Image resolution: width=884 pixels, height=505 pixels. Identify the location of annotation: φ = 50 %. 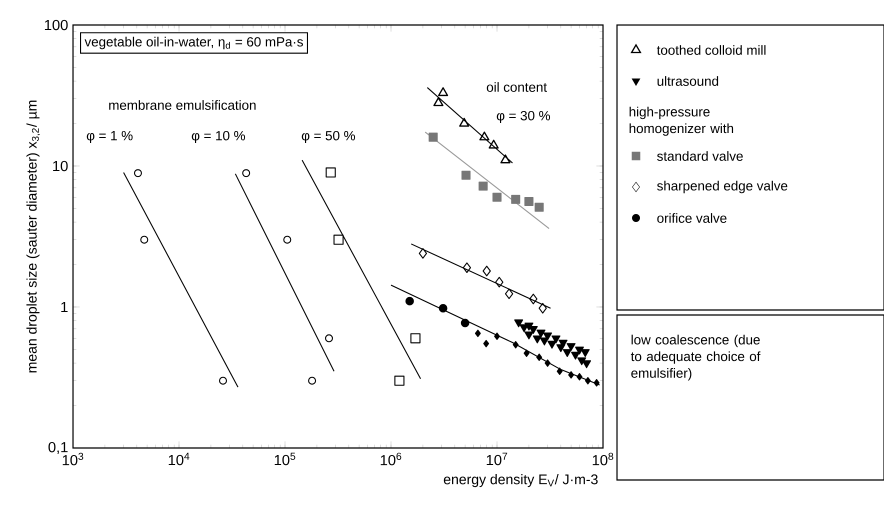
(329, 137).